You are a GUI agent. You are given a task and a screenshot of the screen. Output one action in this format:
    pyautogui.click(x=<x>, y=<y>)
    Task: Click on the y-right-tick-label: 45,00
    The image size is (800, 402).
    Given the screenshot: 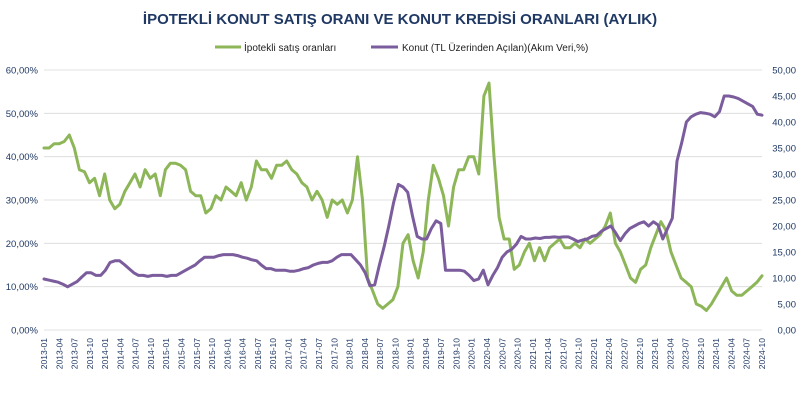 What is the action you would take?
    pyautogui.click(x=784, y=97)
    